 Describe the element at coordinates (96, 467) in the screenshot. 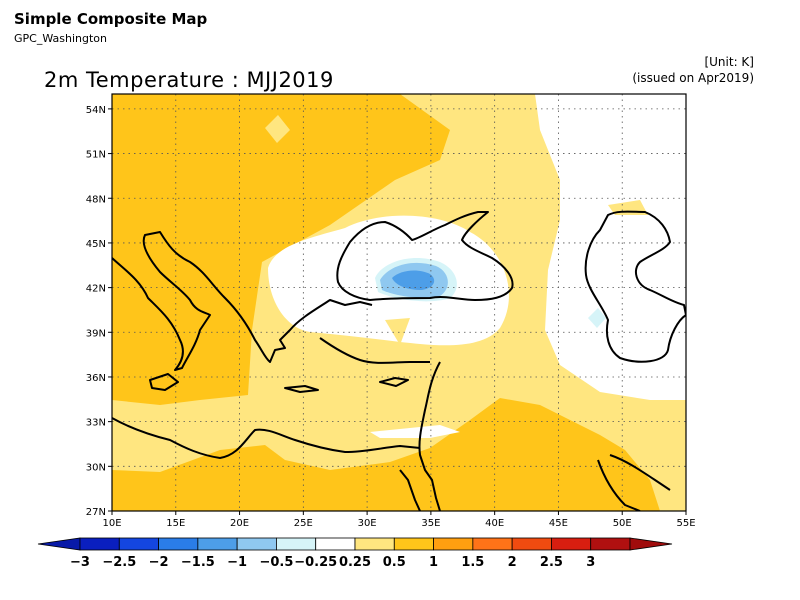

I see `lat-tick-label: 30N` at that location.